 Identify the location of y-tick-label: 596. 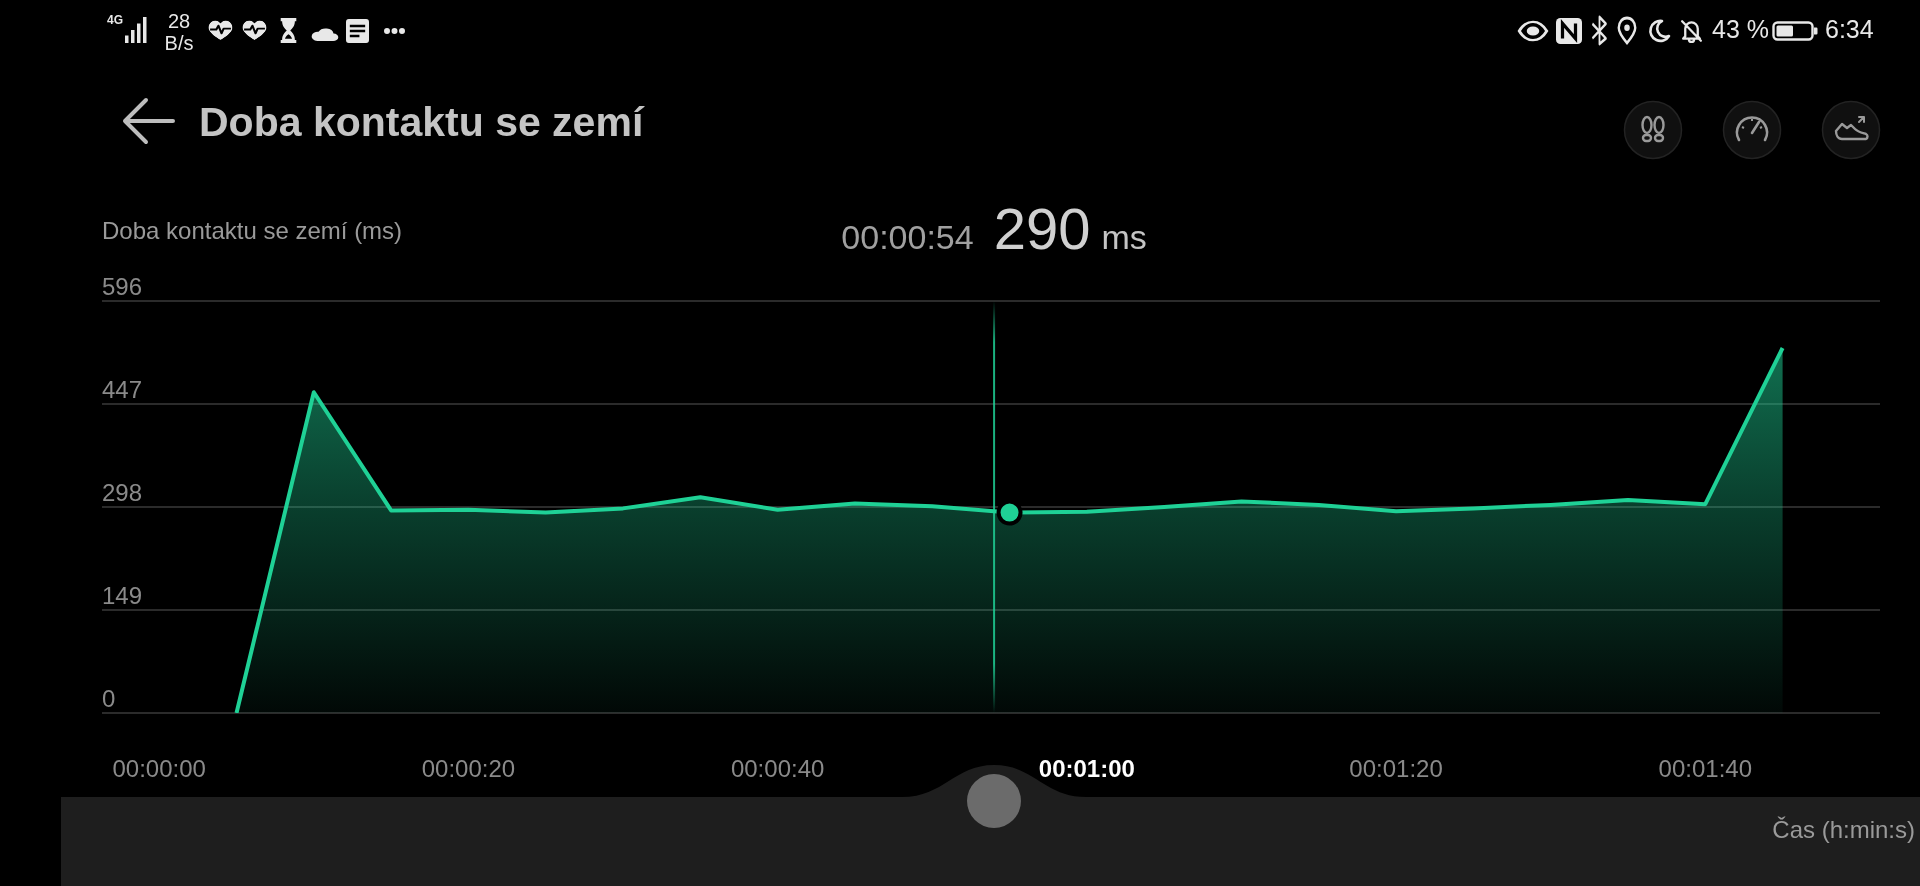
(122, 286).